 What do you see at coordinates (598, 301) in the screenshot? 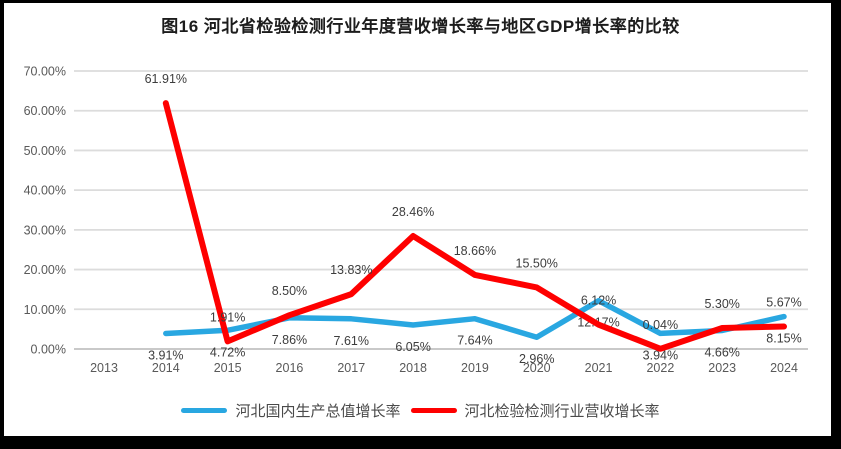
I see `revenue-data-label-2021: 6.12%` at bounding box center [598, 301].